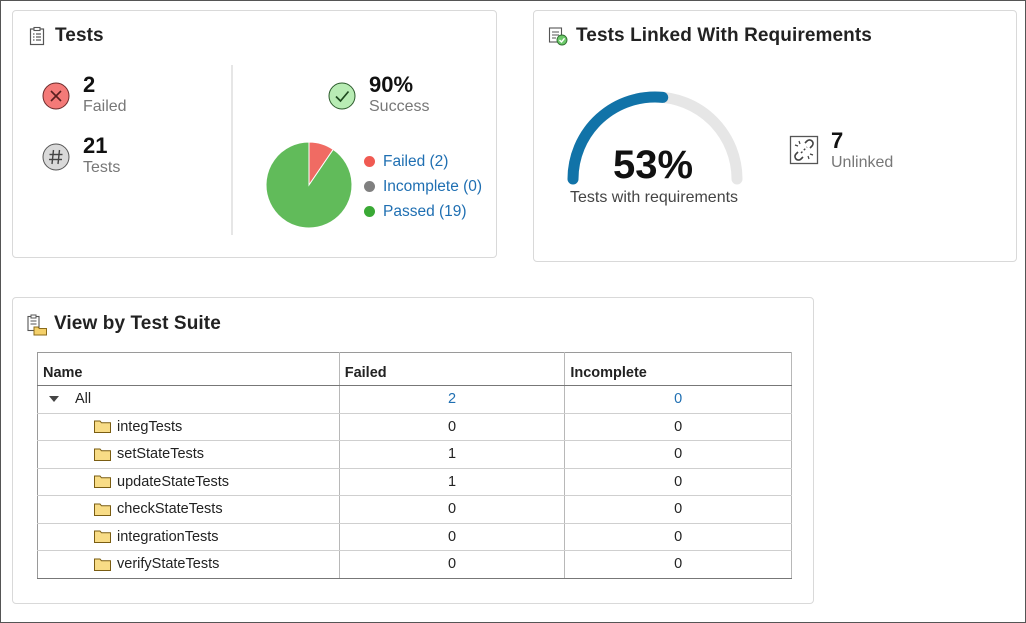 The height and width of the screenshot is (623, 1026). Describe the element at coordinates (618, 138) in the screenshot. I see `gauge-arc` at that location.